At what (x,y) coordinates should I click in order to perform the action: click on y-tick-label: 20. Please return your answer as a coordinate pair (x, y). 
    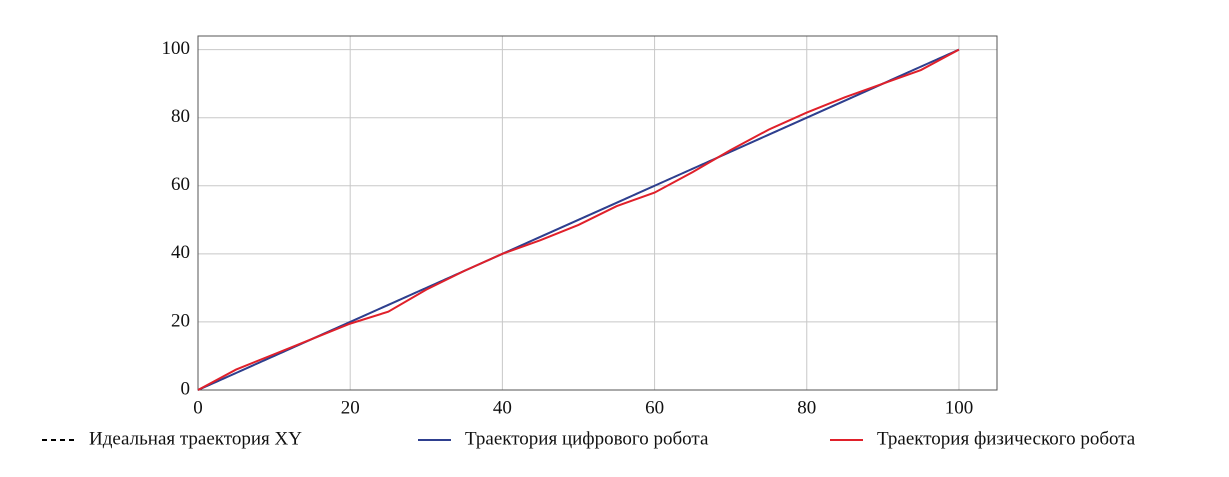
    Looking at the image, I should click on (180, 320).